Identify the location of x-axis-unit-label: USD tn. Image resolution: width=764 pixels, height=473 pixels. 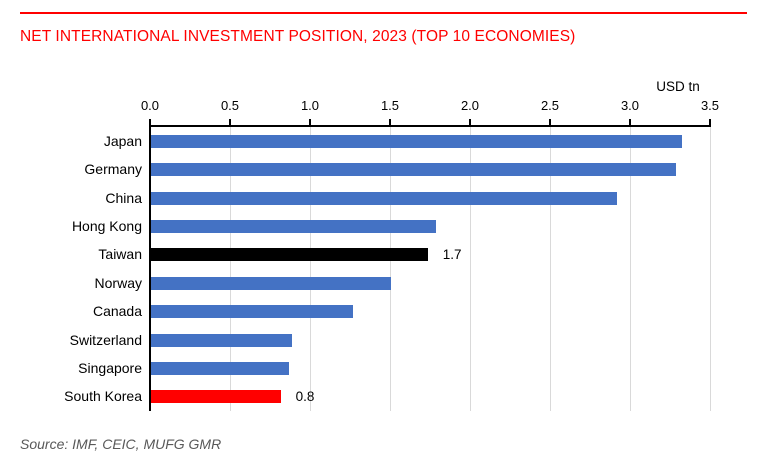
(678, 86).